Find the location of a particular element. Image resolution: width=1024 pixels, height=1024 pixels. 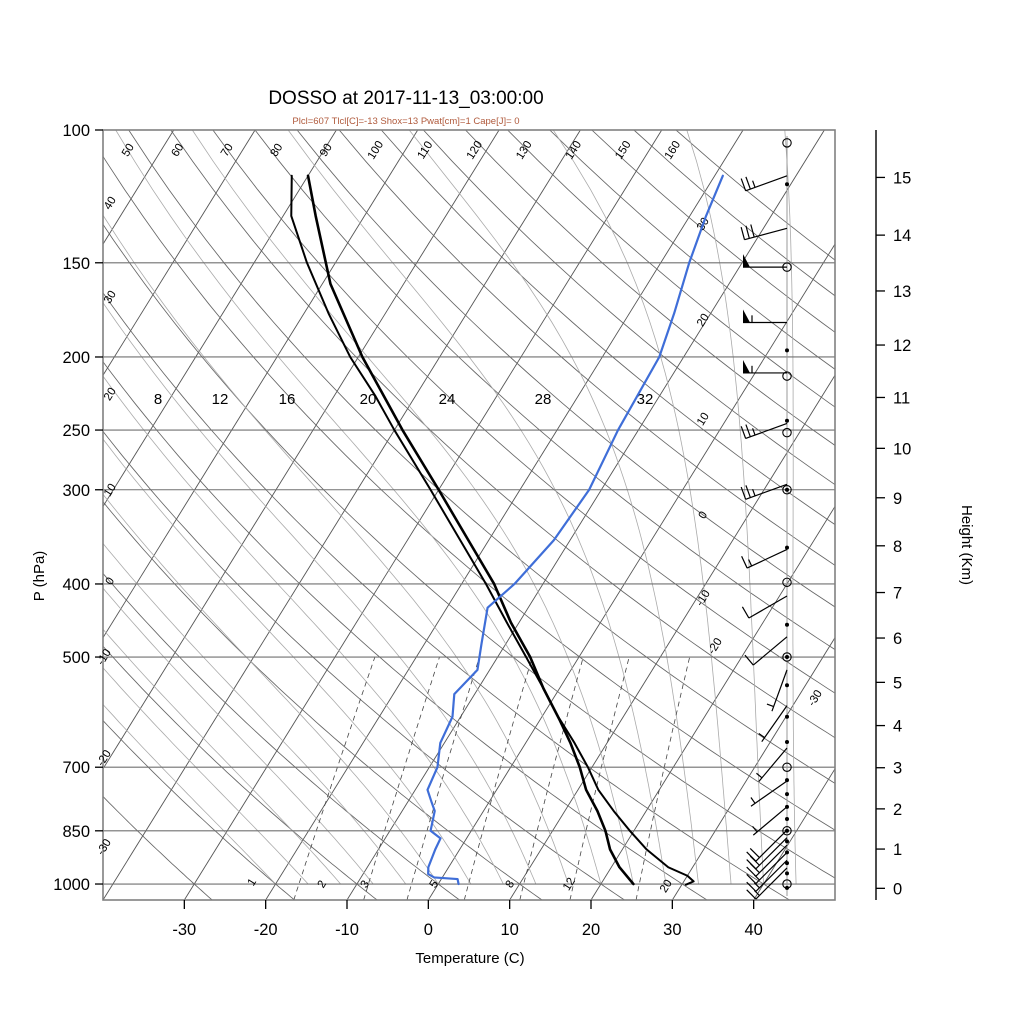

height-tick-label: 10 is located at coordinates (902, 449).